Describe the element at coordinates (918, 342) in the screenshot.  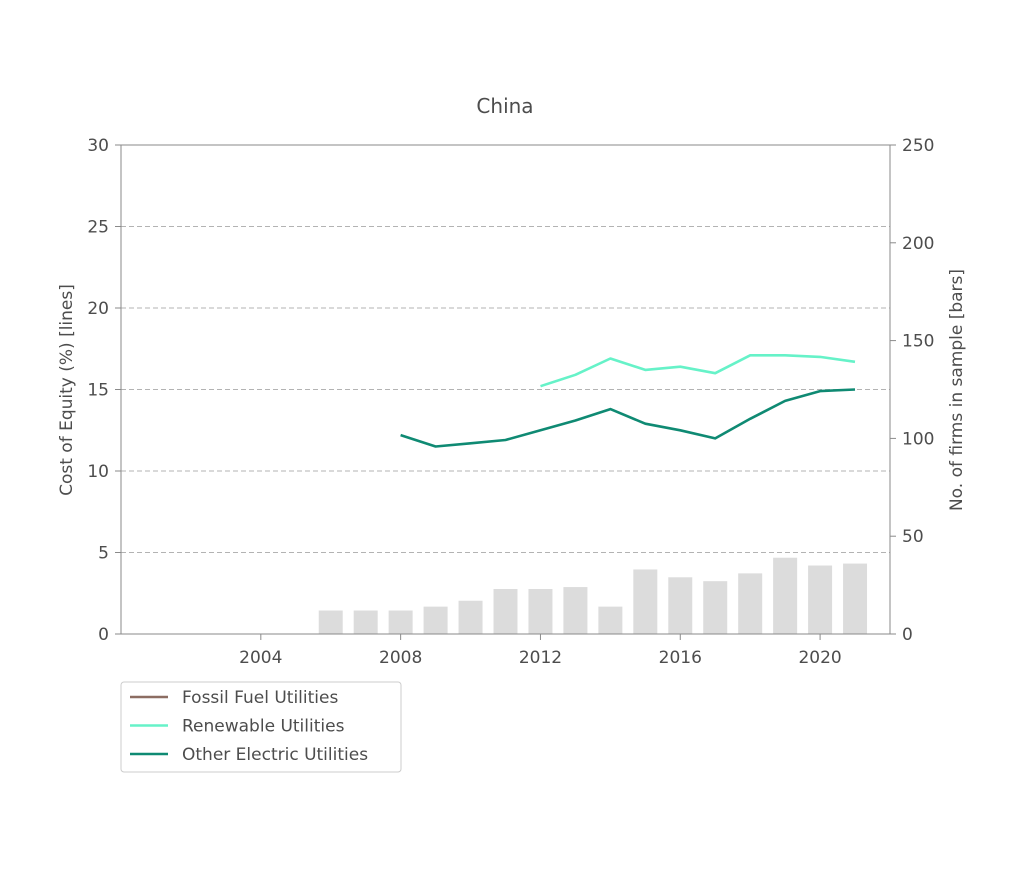
I see `y2-tick-label: 150` at that location.